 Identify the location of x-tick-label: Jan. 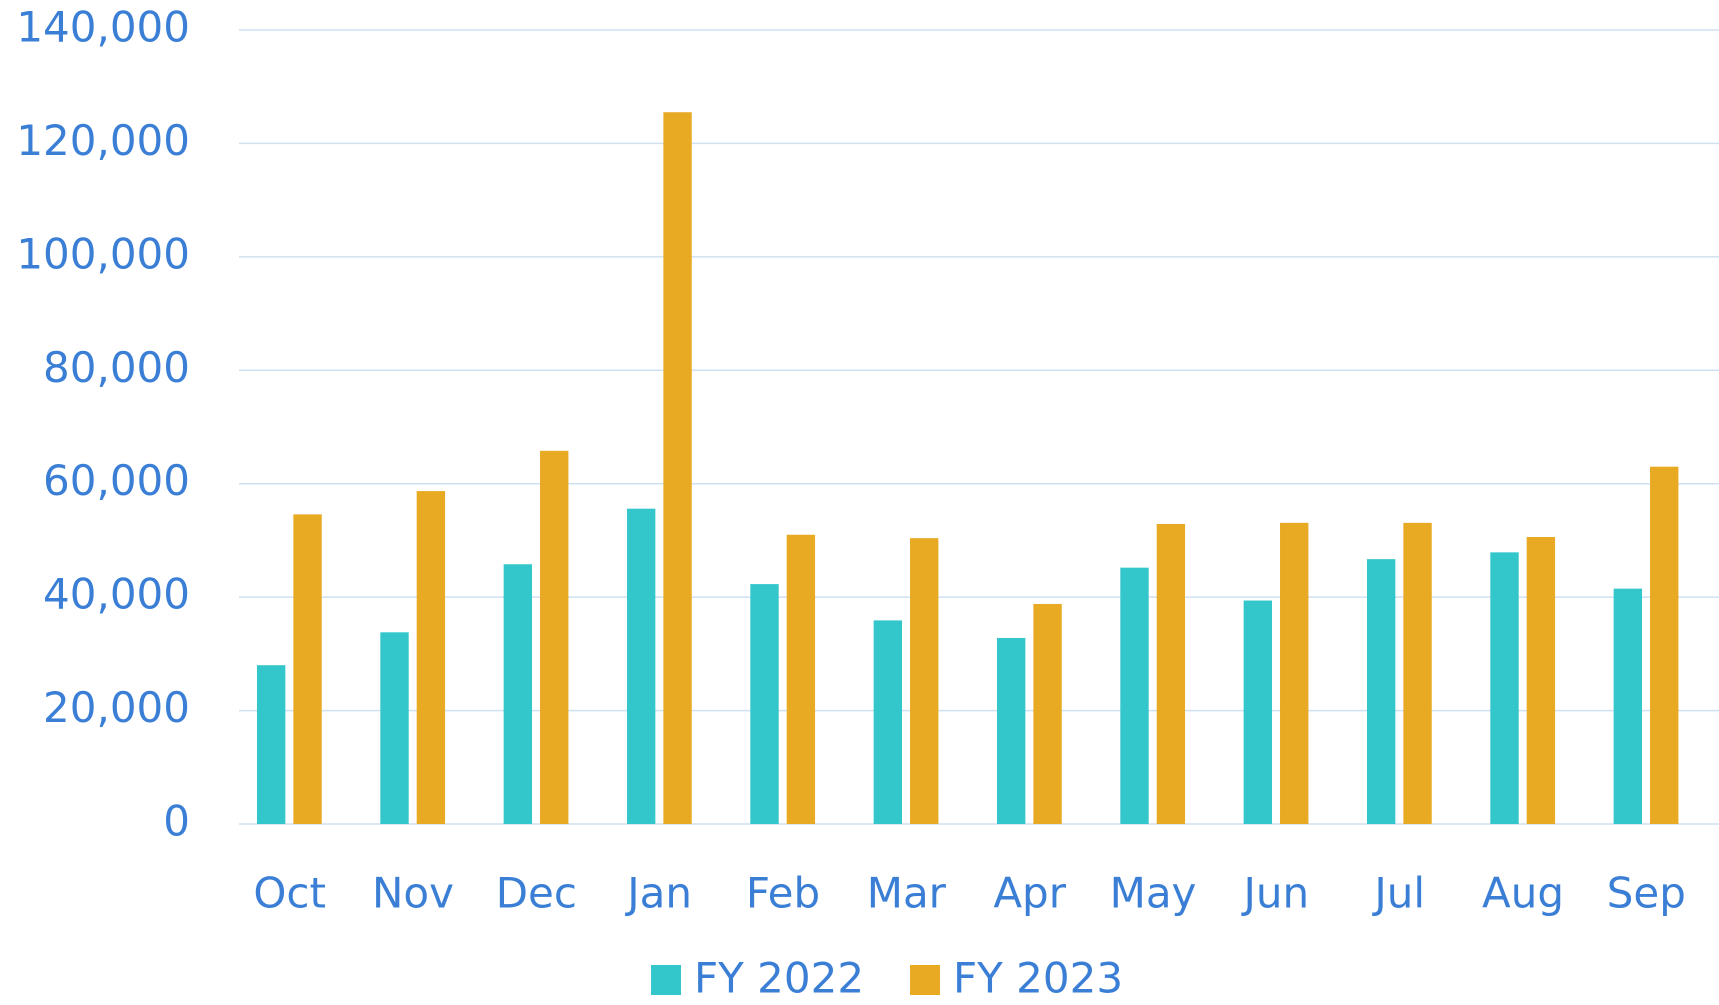
(658, 893).